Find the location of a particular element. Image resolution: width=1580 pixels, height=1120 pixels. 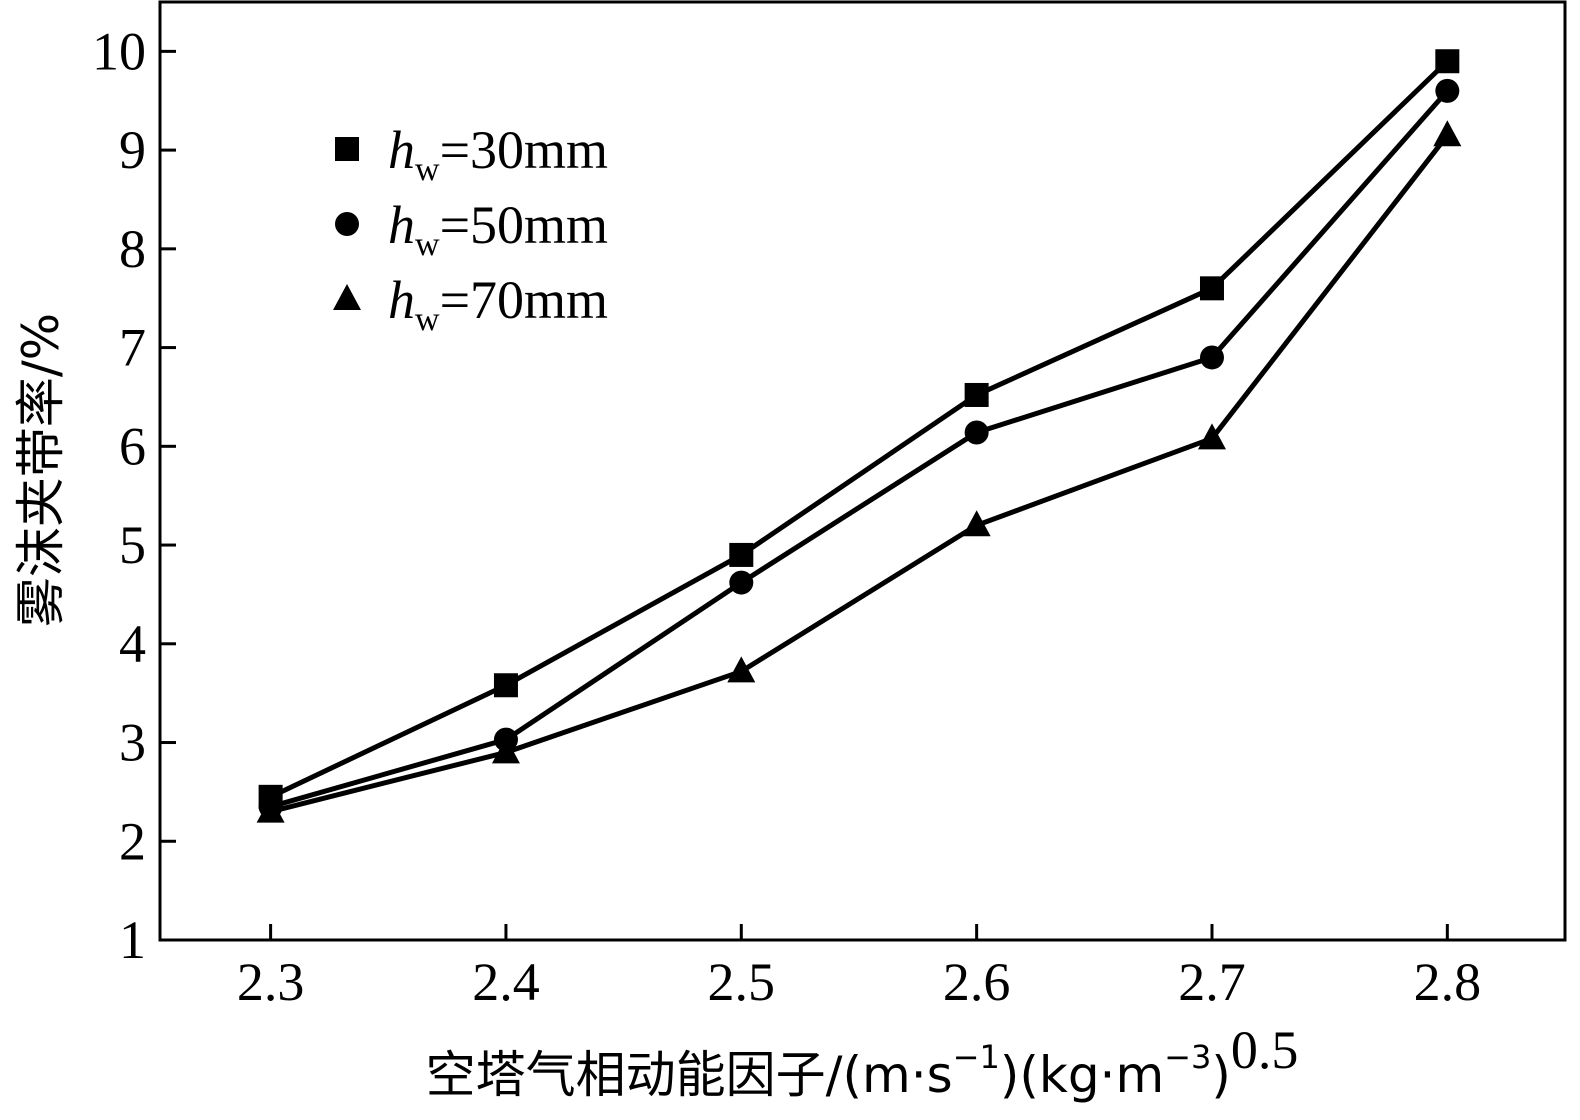

x-tick-label: 2.5 is located at coordinates (742, 982).